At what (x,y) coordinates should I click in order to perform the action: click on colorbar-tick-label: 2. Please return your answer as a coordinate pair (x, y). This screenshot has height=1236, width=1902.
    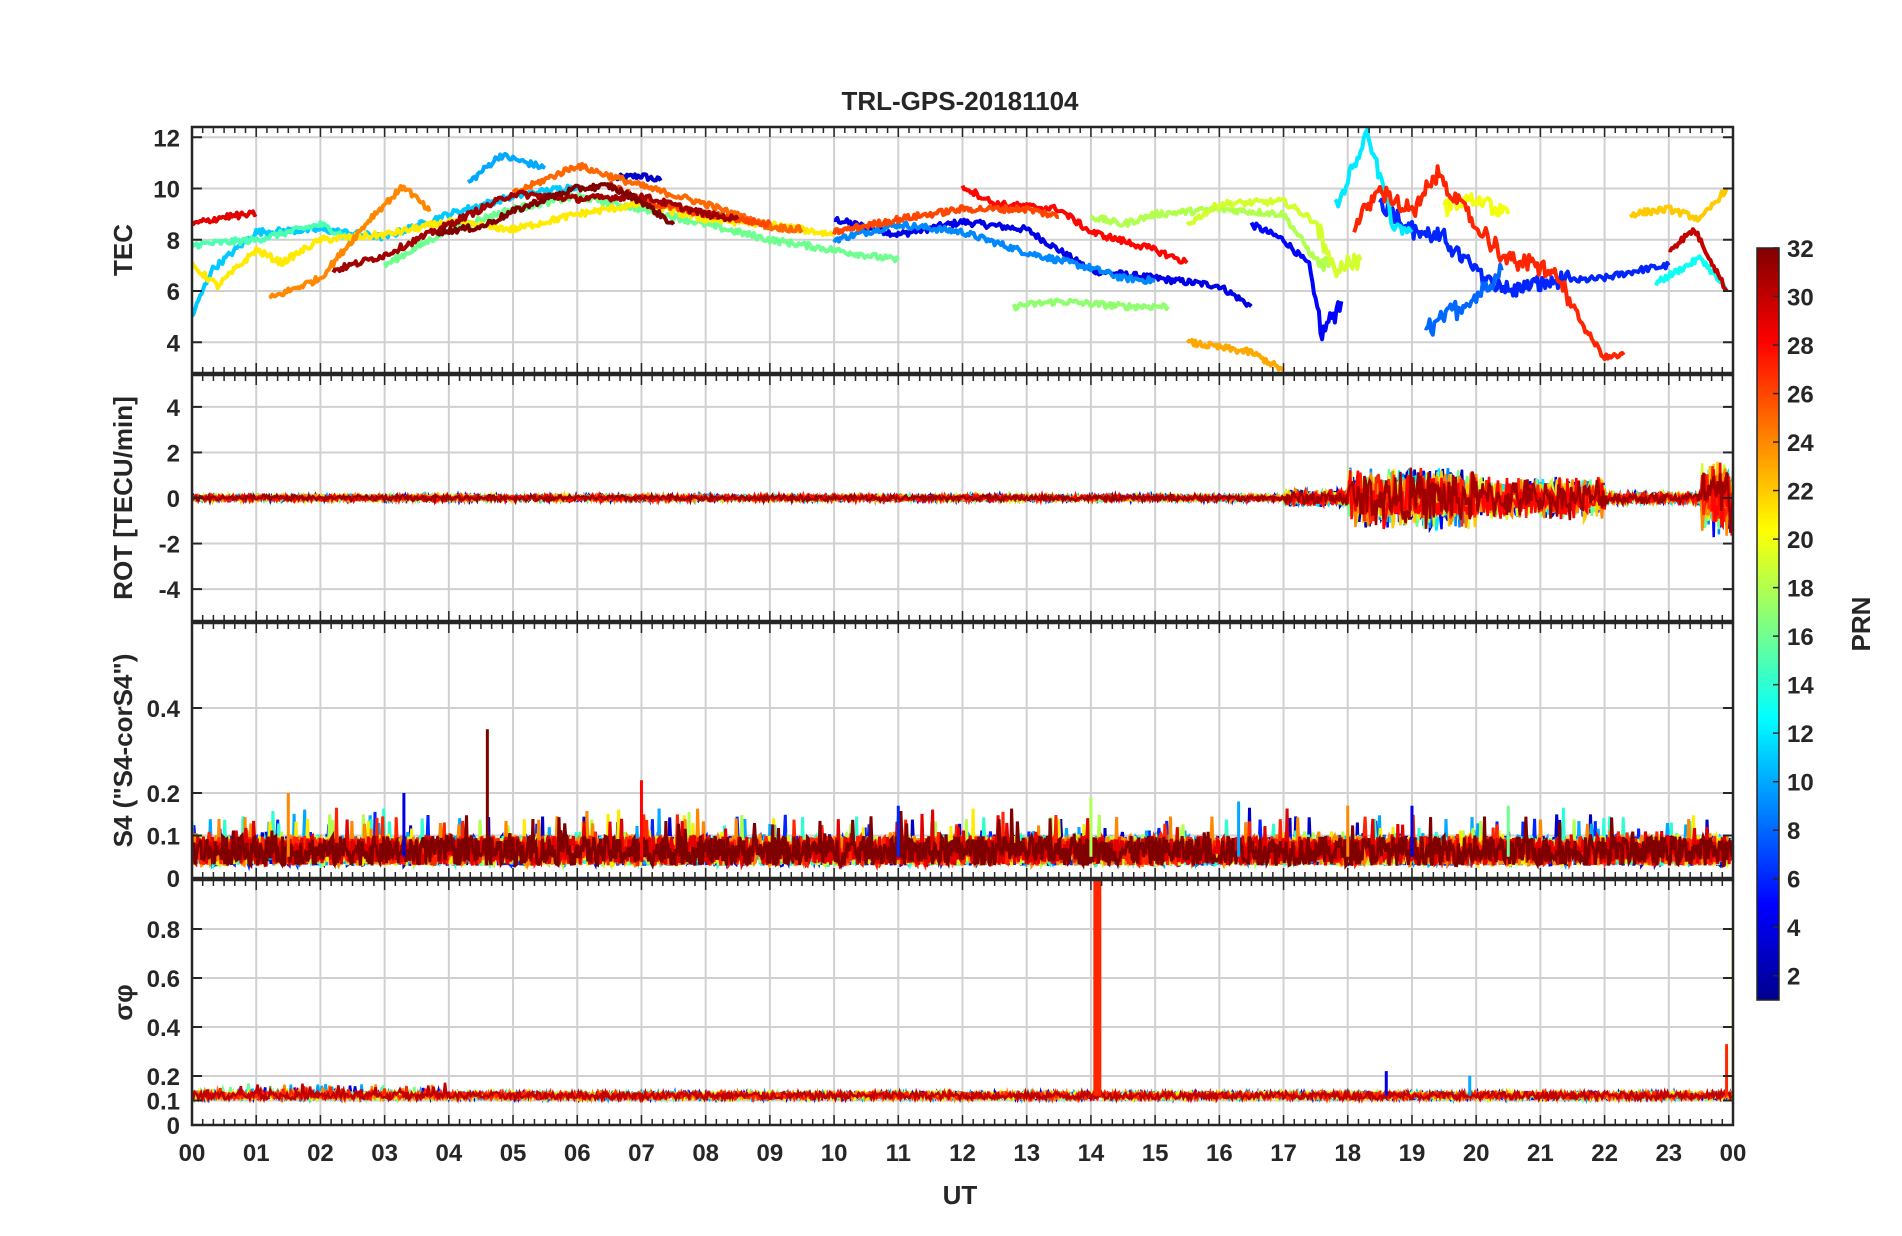
    Looking at the image, I should click on (1793, 977).